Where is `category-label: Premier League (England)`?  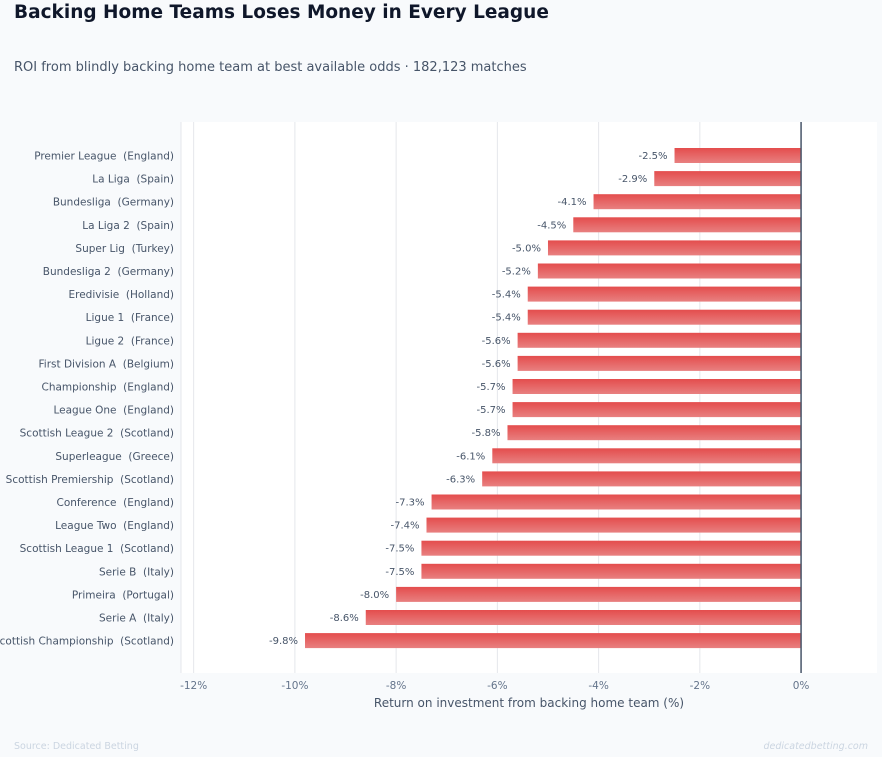 category-label: Premier League (England) is located at coordinates (104, 157).